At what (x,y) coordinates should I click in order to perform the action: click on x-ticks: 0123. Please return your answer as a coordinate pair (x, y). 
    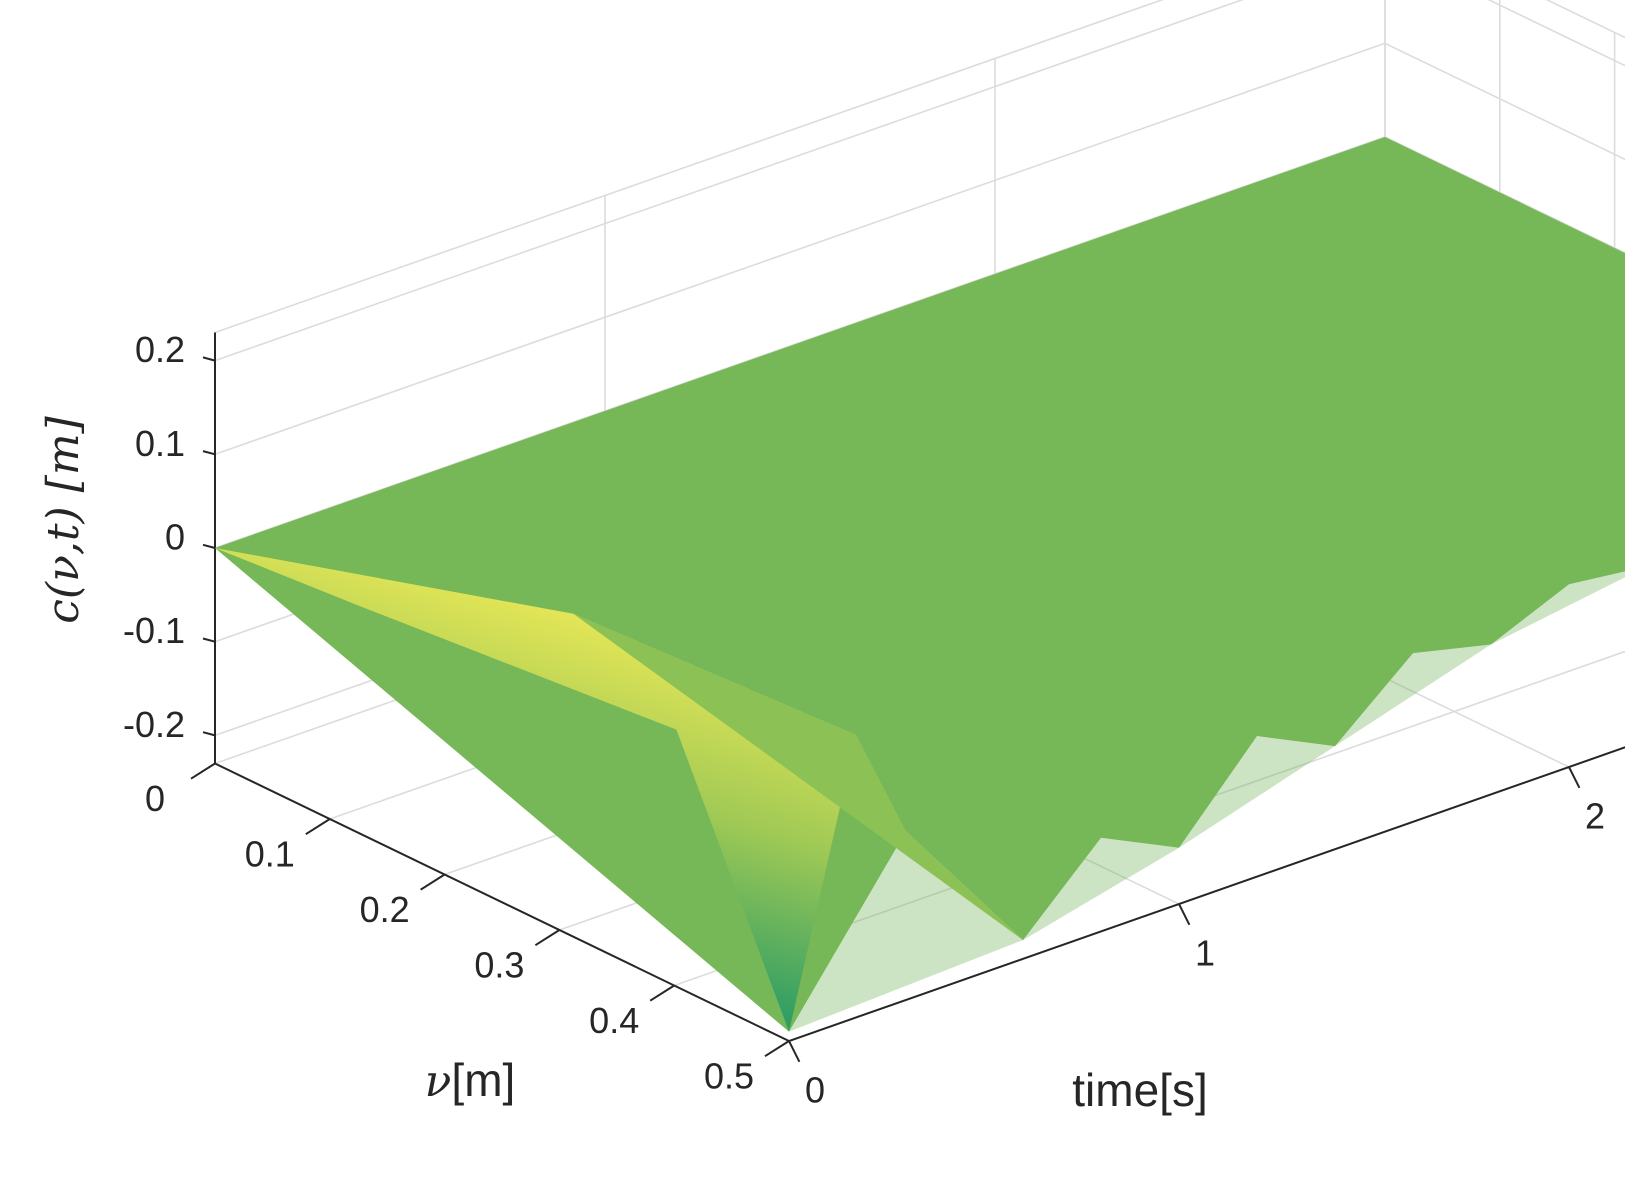
    Looking at the image, I should click on (1196, 938).